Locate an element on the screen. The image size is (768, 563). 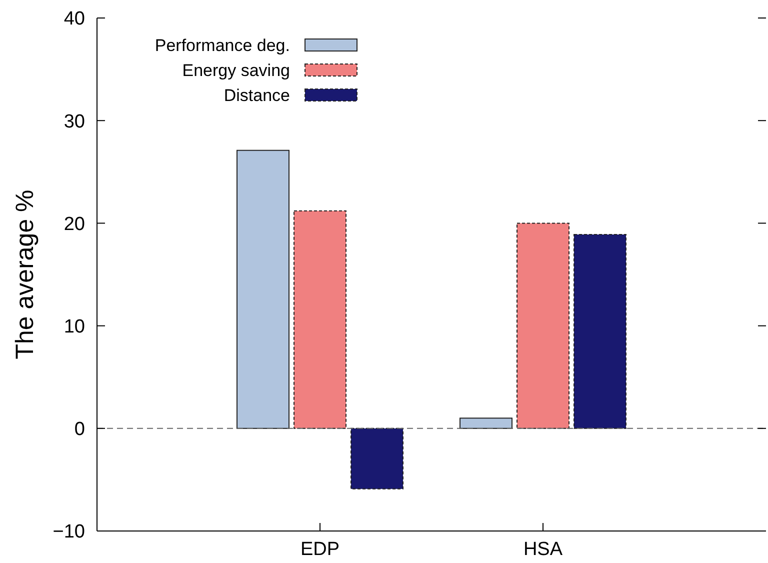
legend-label: Distance is located at coordinates (257, 95).